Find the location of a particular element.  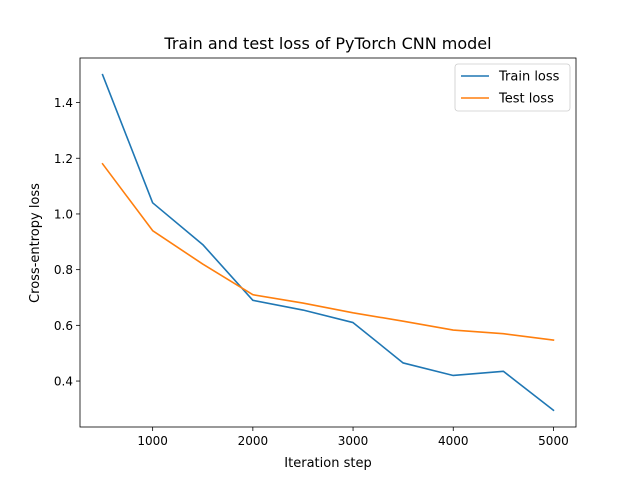

legend-label: Train loss is located at coordinates (529, 77).